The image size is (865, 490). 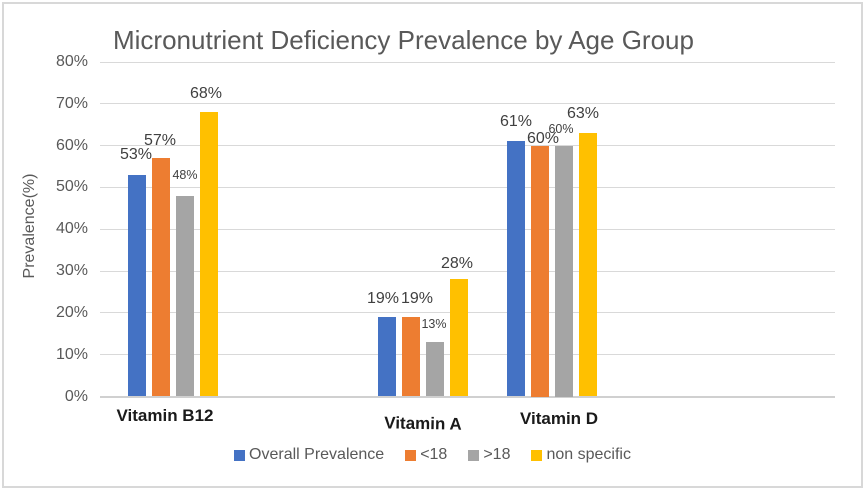 What do you see at coordinates (497, 454) in the screenshot?
I see `legend-label: >18` at bounding box center [497, 454].